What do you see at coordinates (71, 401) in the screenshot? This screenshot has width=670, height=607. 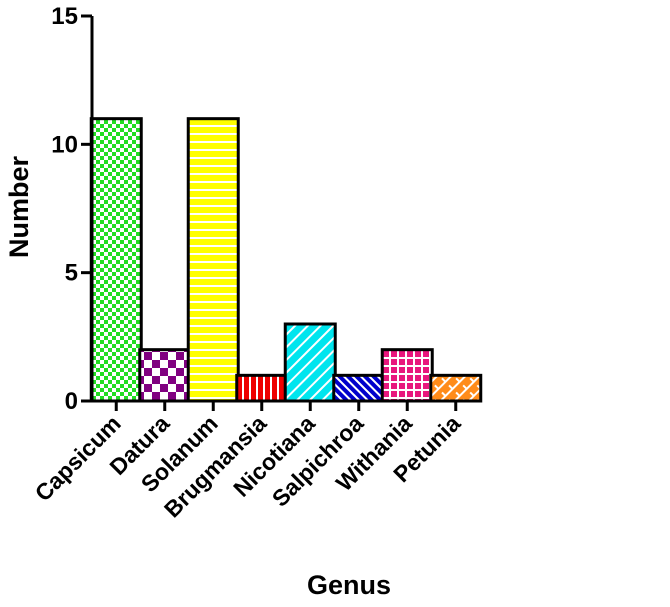 I see `y-tick-label: 0` at bounding box center [71, 401].